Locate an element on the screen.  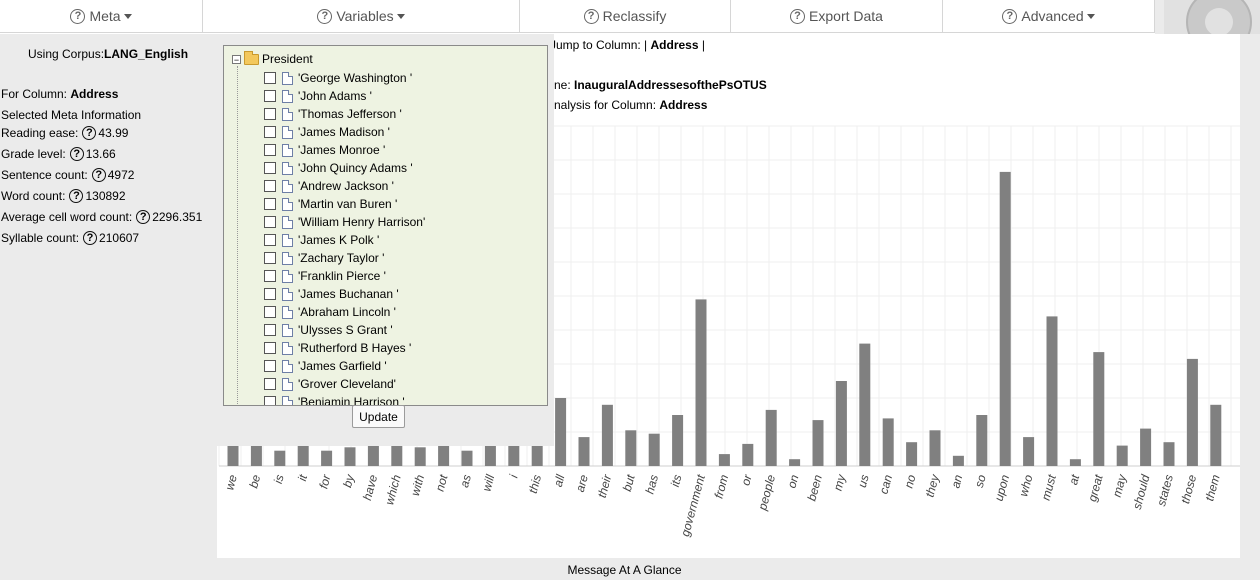
bar-by is located at coordinates (350, 456).